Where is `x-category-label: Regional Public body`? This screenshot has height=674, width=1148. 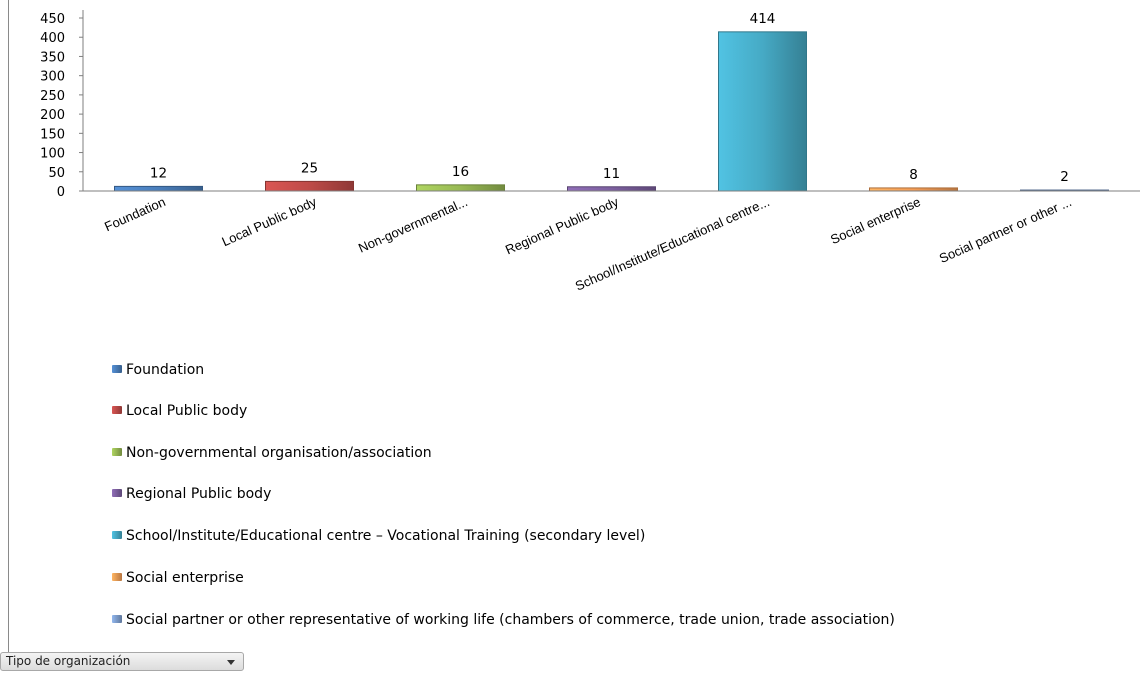 x-category-label: Regional Public body is located at coordinates (562, 226).